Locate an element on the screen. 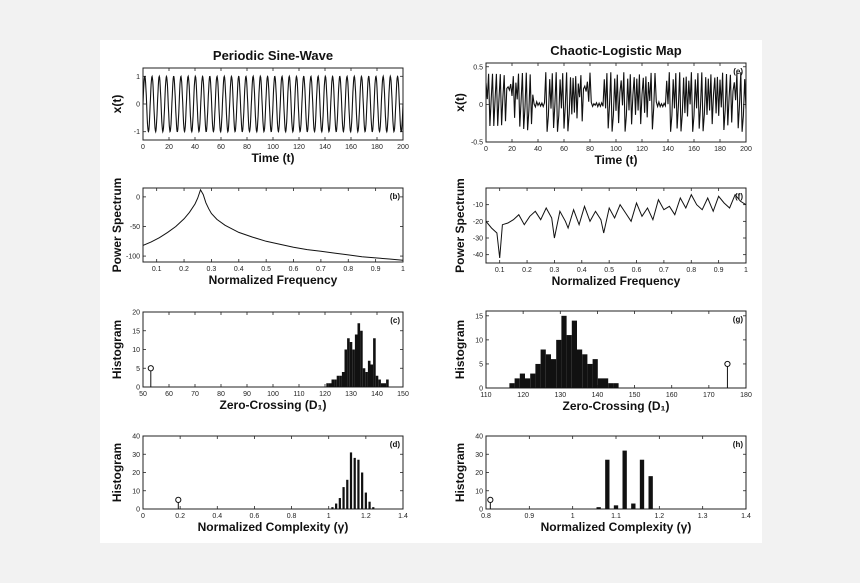  panel-label: (c) is located at coordinates (395, 320).